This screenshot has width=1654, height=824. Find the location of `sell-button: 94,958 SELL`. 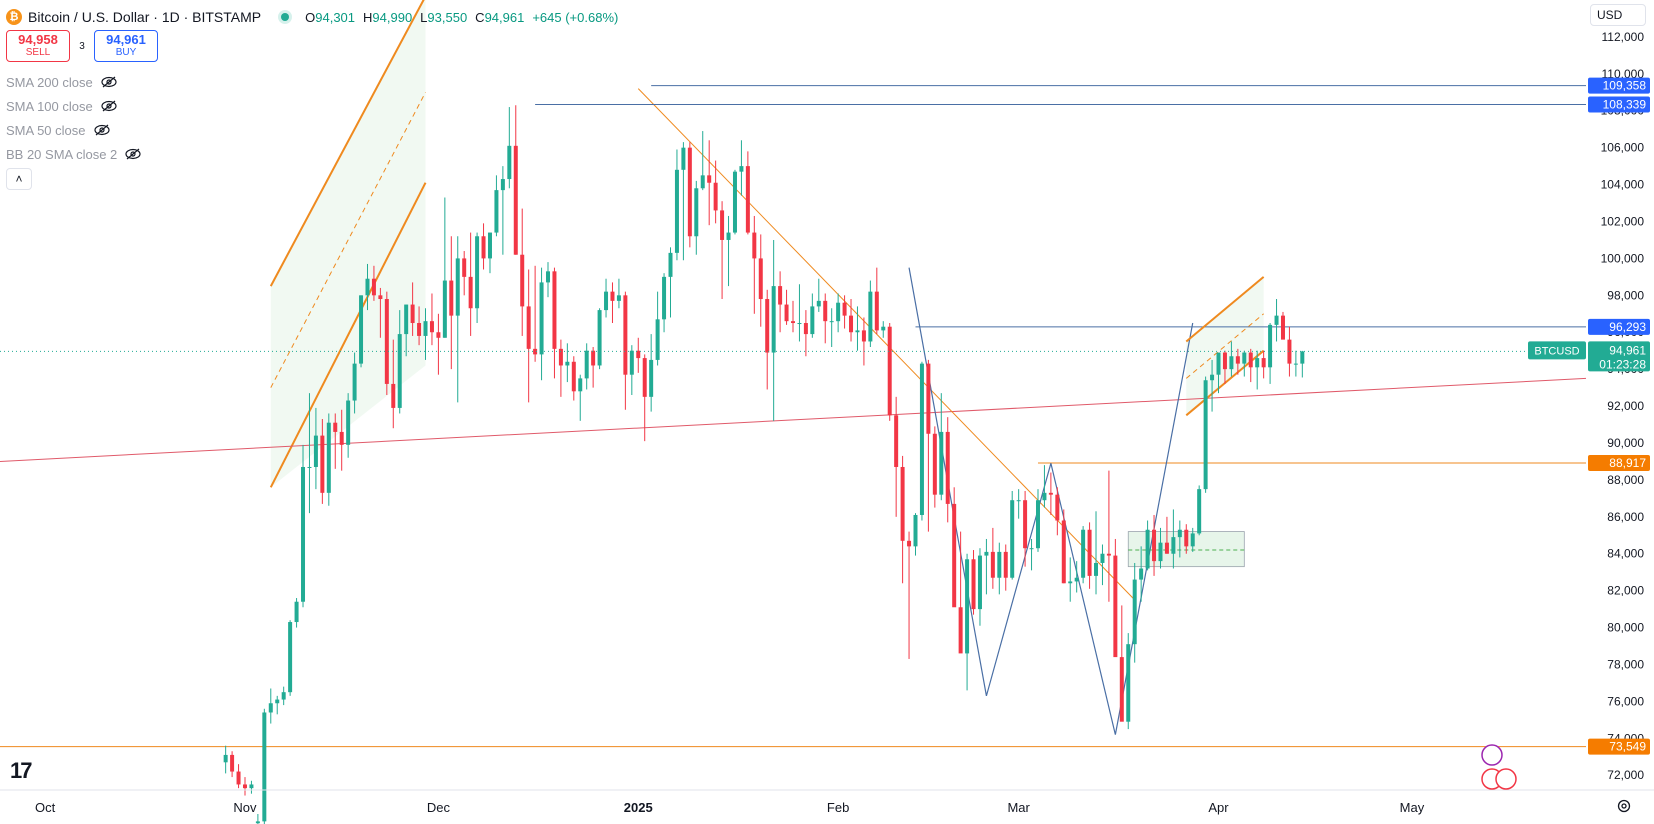

sell-button: 94,958 SELL is located at coordinates (38, 46).